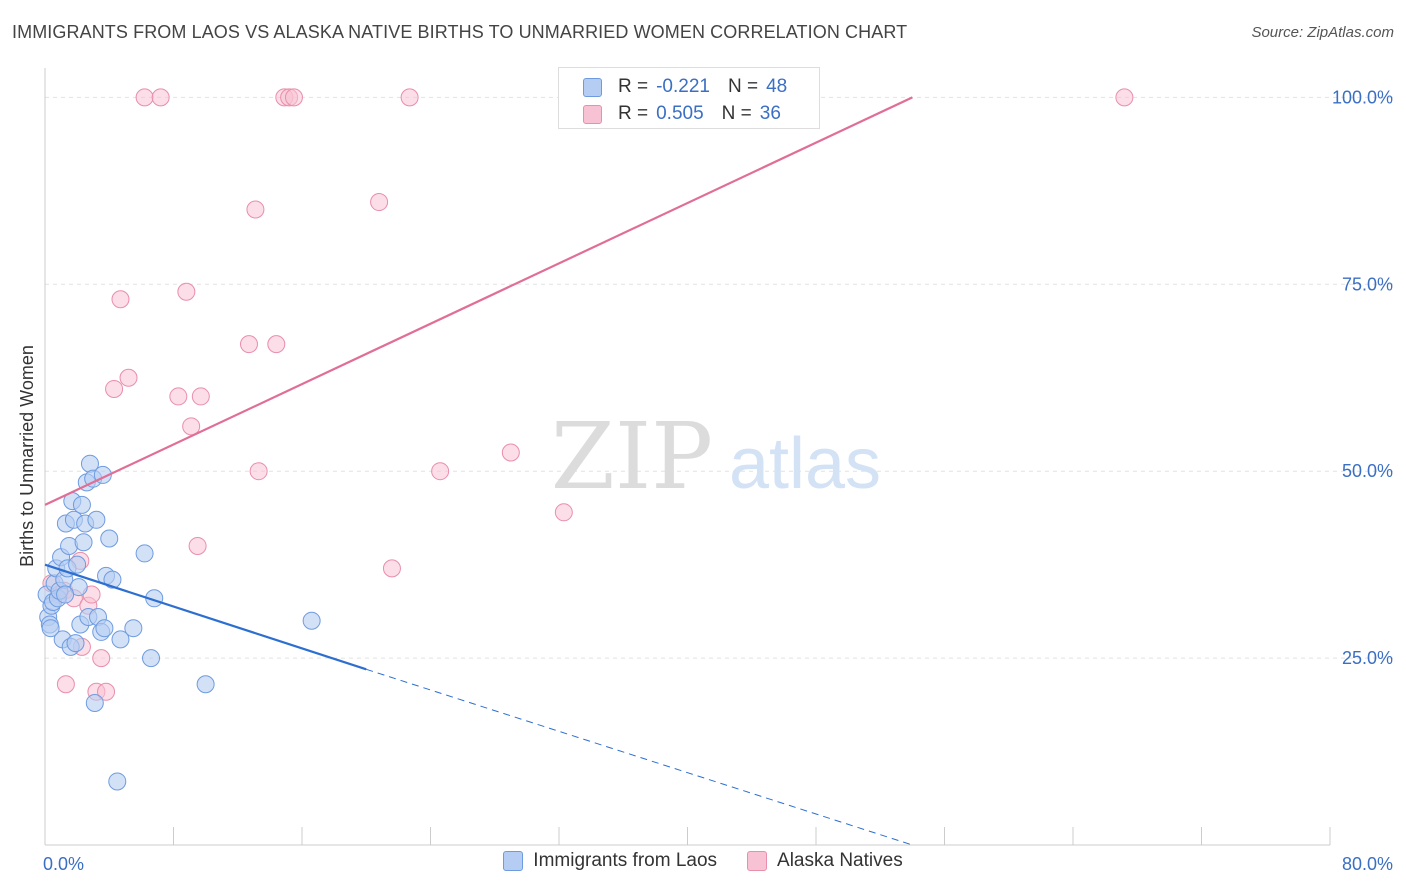  What do you see at coordinates (777, 86) in the screenshot?
I see `n-value: 48` at bounding box center [777, 86].